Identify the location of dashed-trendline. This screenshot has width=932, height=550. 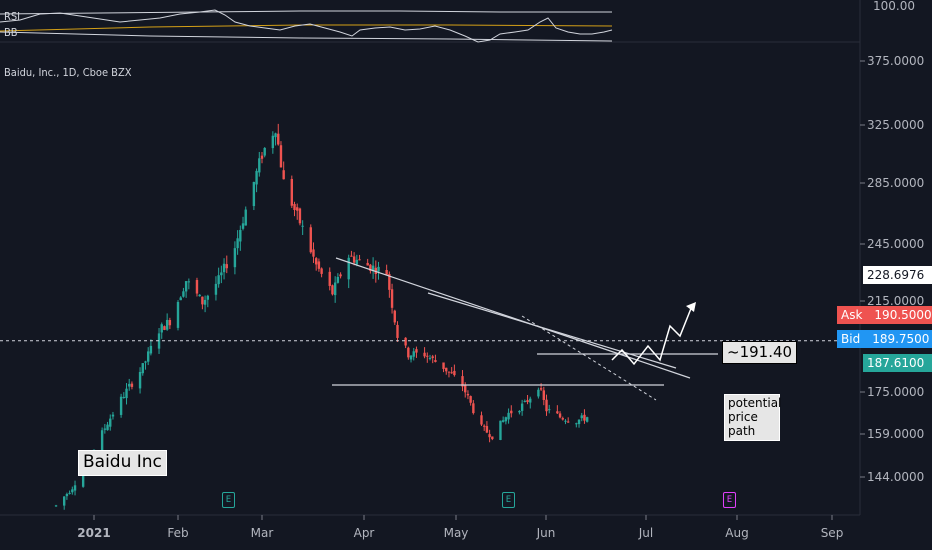
(589, 358).